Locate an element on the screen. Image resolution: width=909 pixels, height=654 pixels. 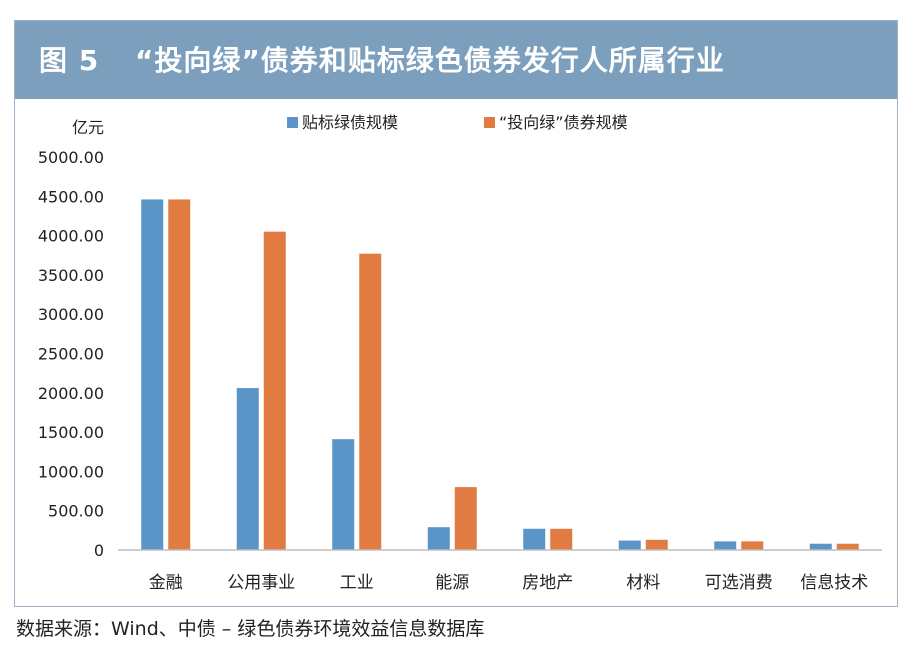
x-tick-label: 能源 is located at coordinates (452, 583).